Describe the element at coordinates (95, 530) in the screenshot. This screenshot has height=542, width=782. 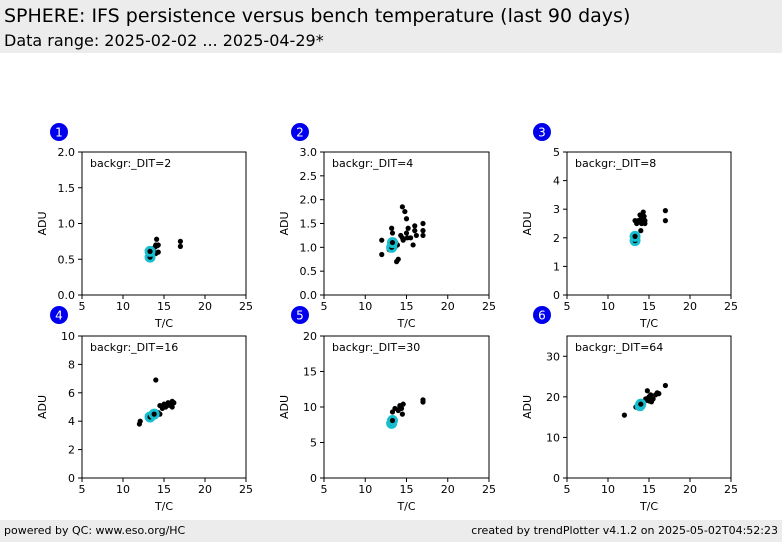
I see `footer-credit: powered by QC: www.eso.org/HC` at that location.